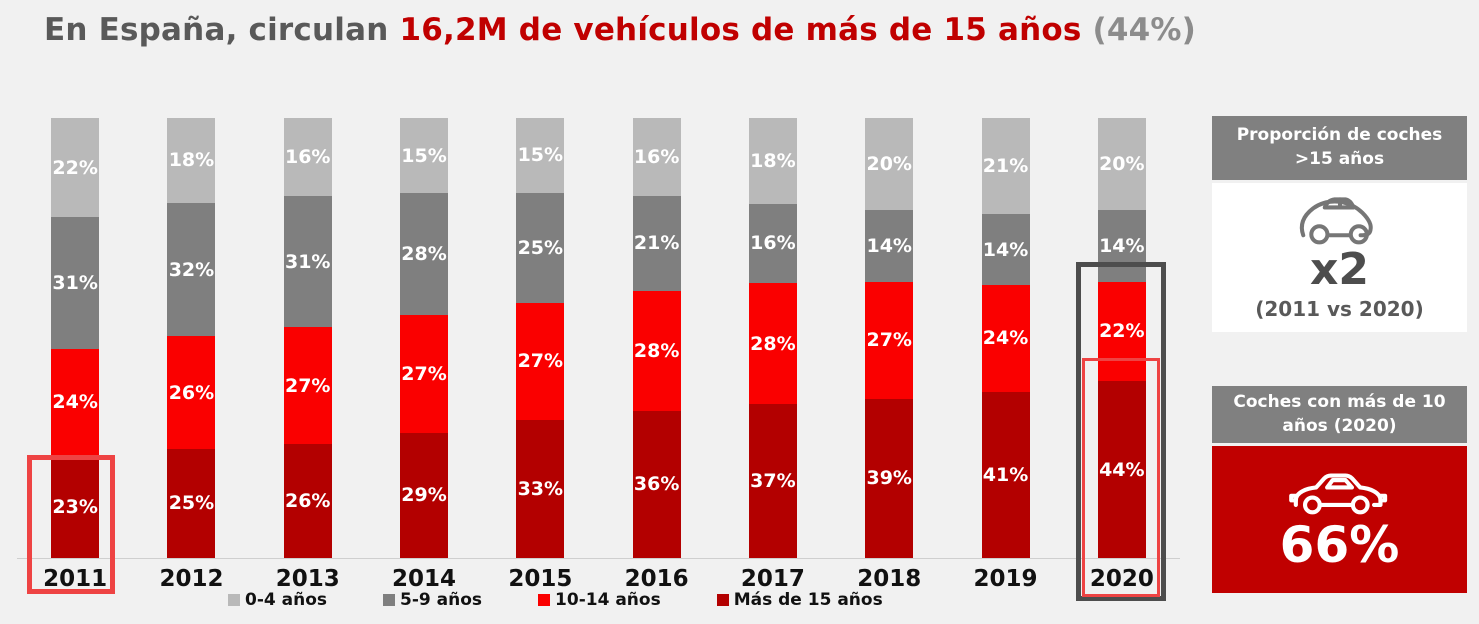 The image size is (1479, 624). I want to click on bar-group-2017: 18% 16% 28% 37%, so click(773, 338).